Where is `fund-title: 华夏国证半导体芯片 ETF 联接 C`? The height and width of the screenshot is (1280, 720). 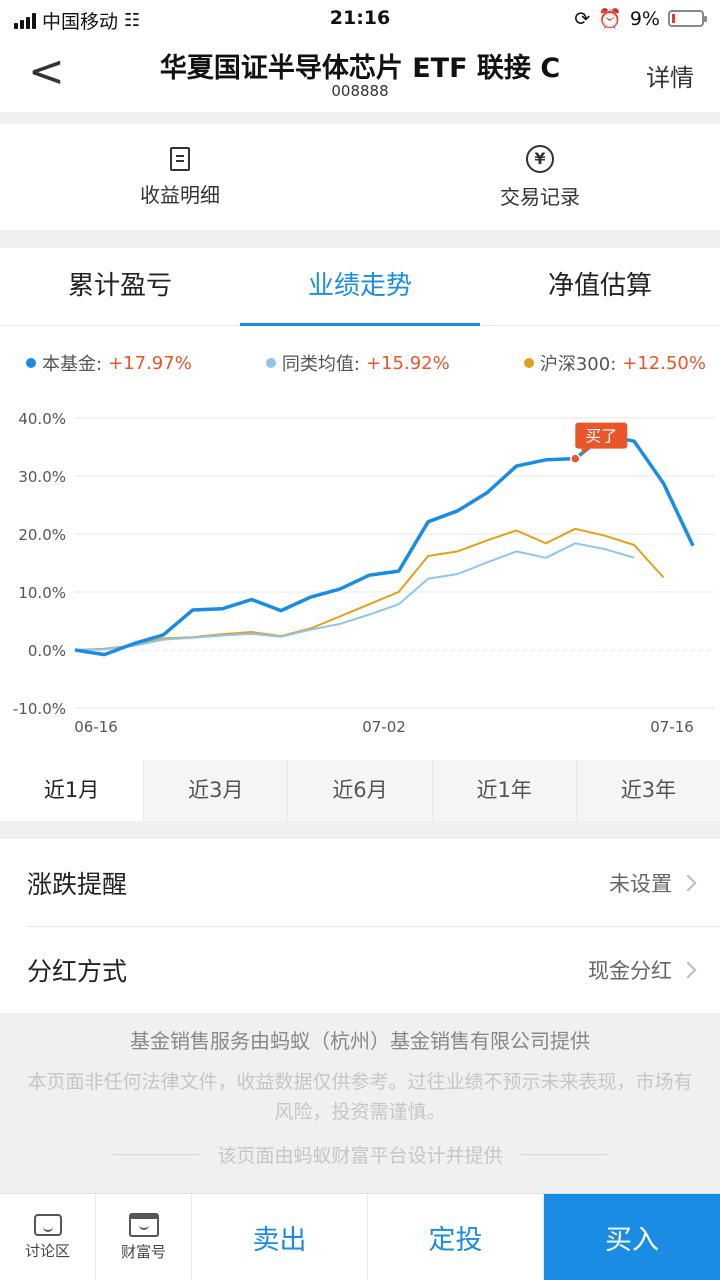 fund-title: 华夏国证半导体芯片 ETF 联接 C is located at coordinates (360, 68).